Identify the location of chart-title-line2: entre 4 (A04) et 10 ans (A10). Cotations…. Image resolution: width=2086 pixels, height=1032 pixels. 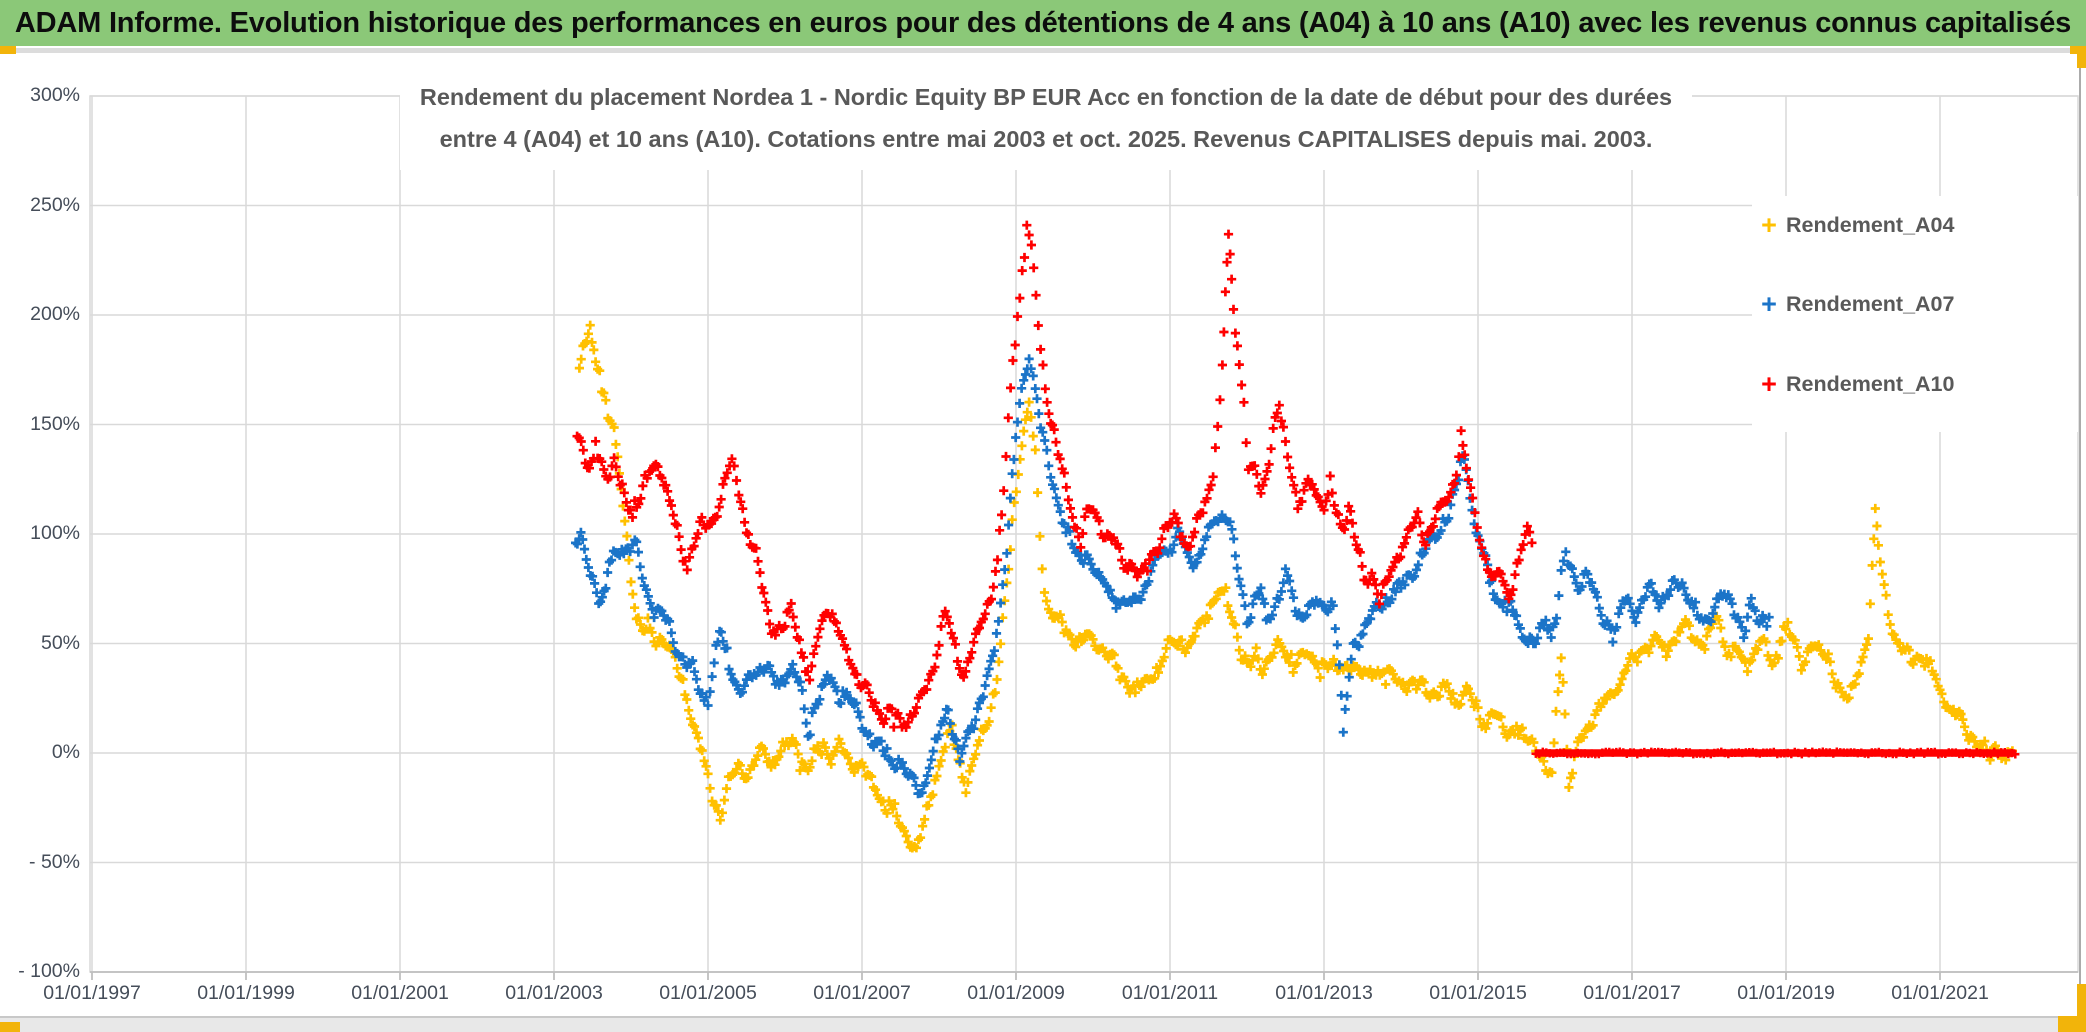
(1046, 139).